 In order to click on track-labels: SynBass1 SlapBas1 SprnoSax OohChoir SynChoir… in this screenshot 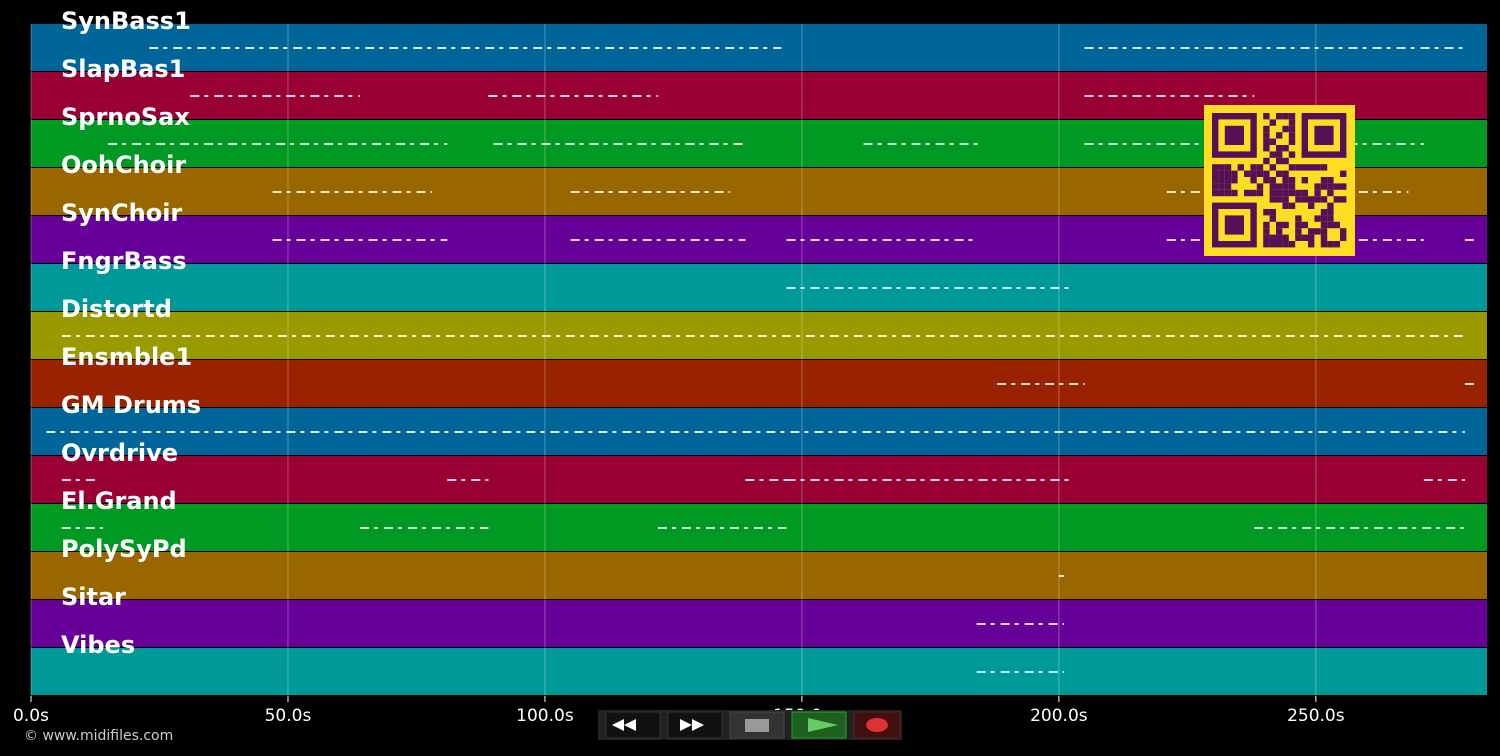, I will do `click(131, 333)`.